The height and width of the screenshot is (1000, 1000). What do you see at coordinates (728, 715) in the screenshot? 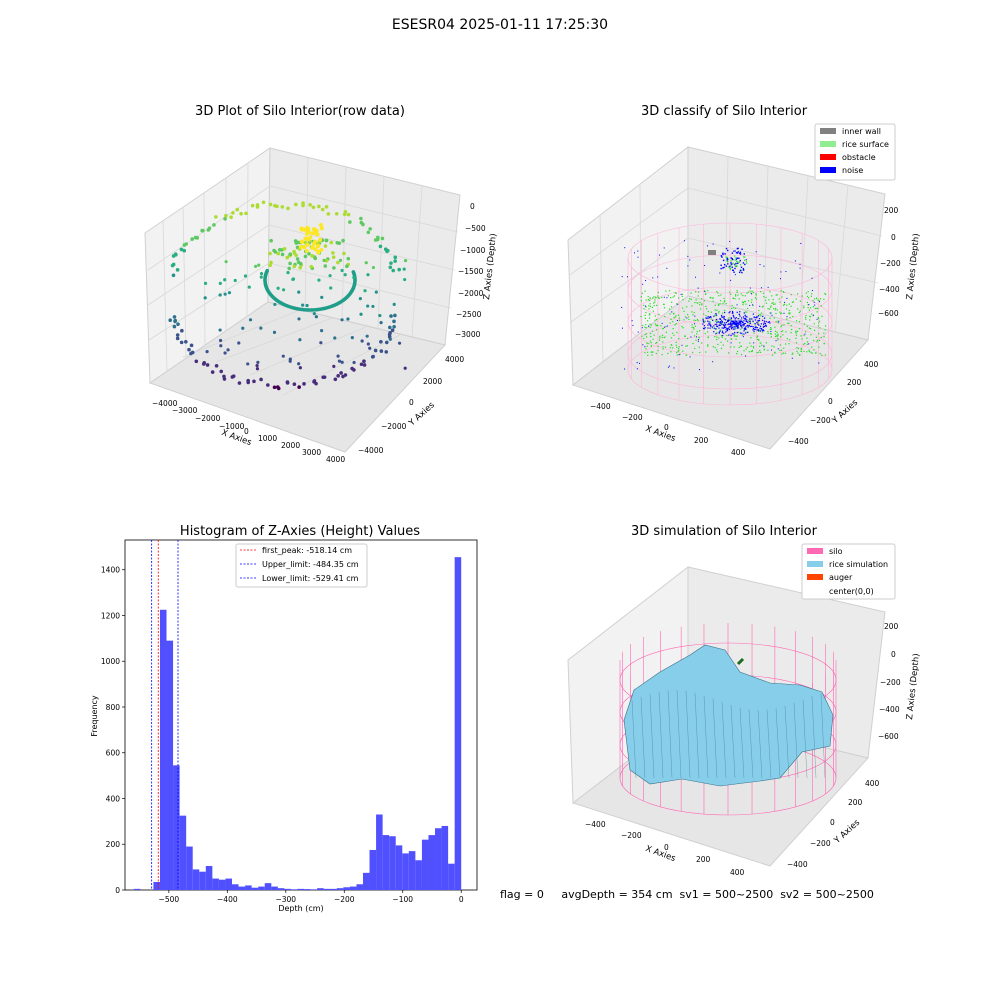
I see `rice-simulation-surface` at bounding box center [728, 715].